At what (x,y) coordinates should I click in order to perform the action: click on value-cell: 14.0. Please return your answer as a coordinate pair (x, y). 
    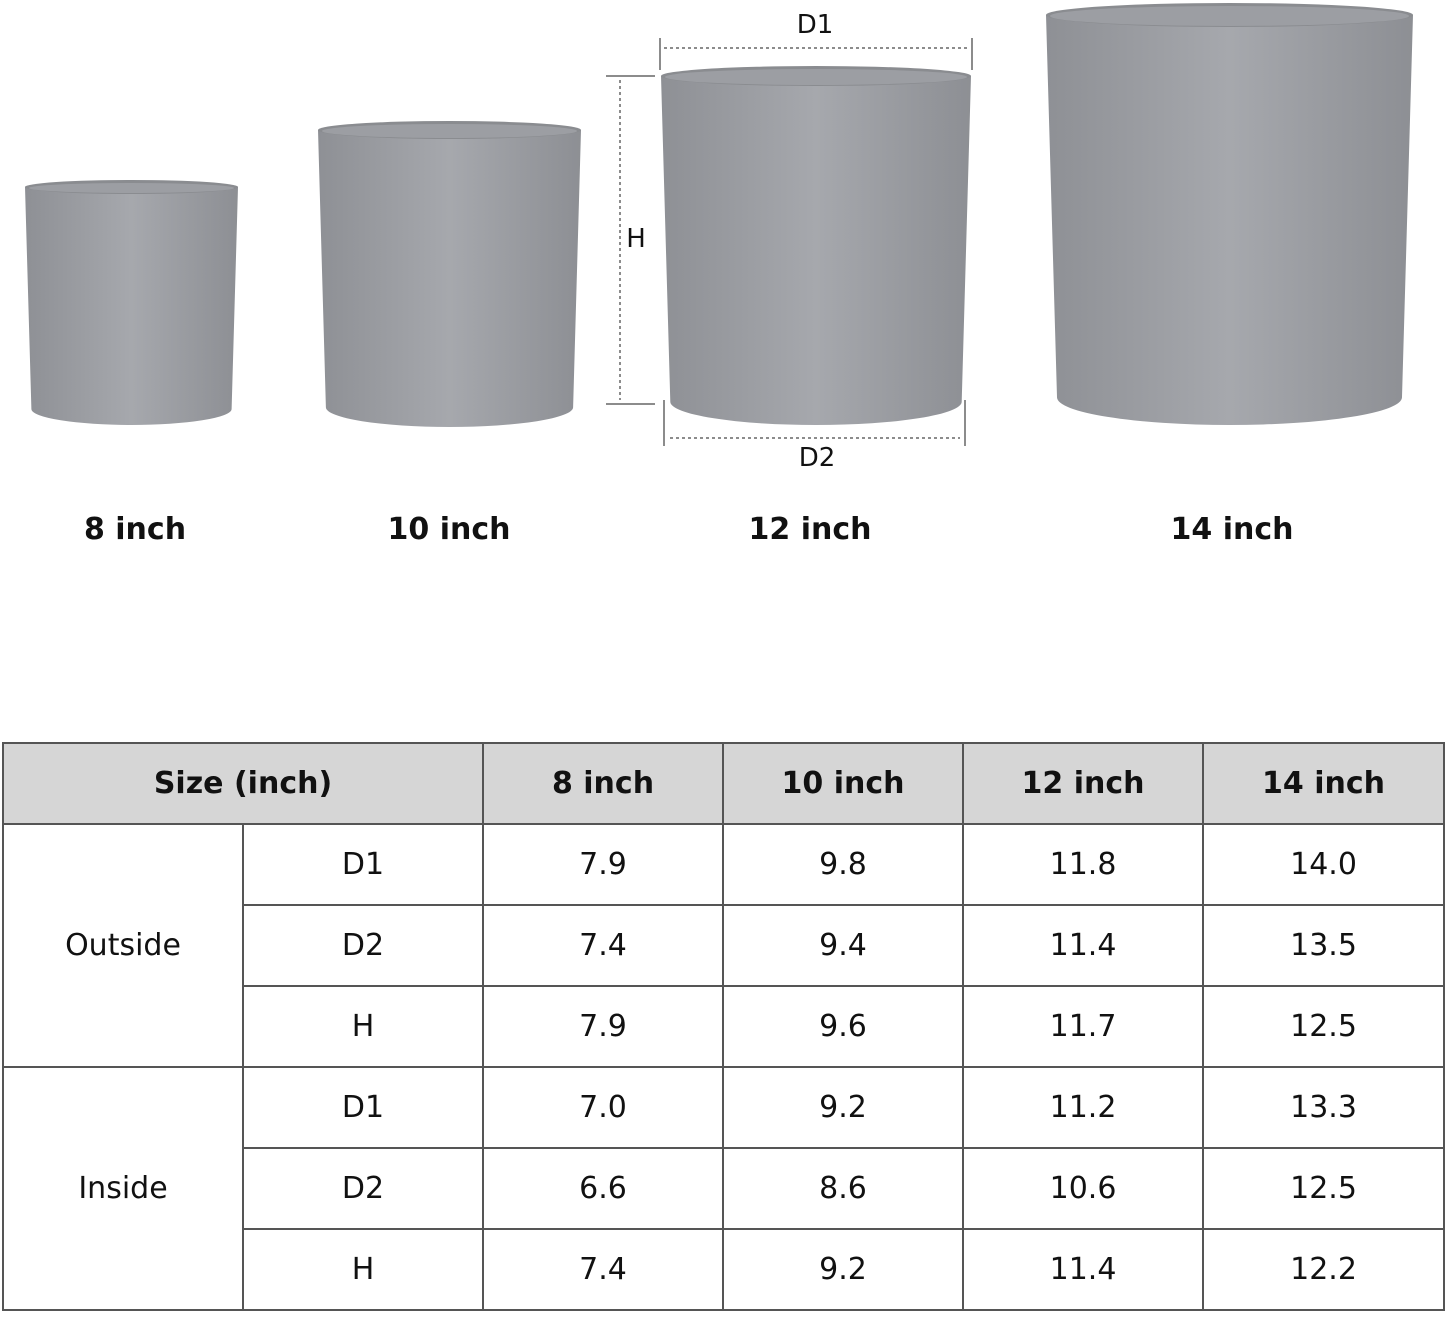
    Looking at the image, I should click on (1323, 864).